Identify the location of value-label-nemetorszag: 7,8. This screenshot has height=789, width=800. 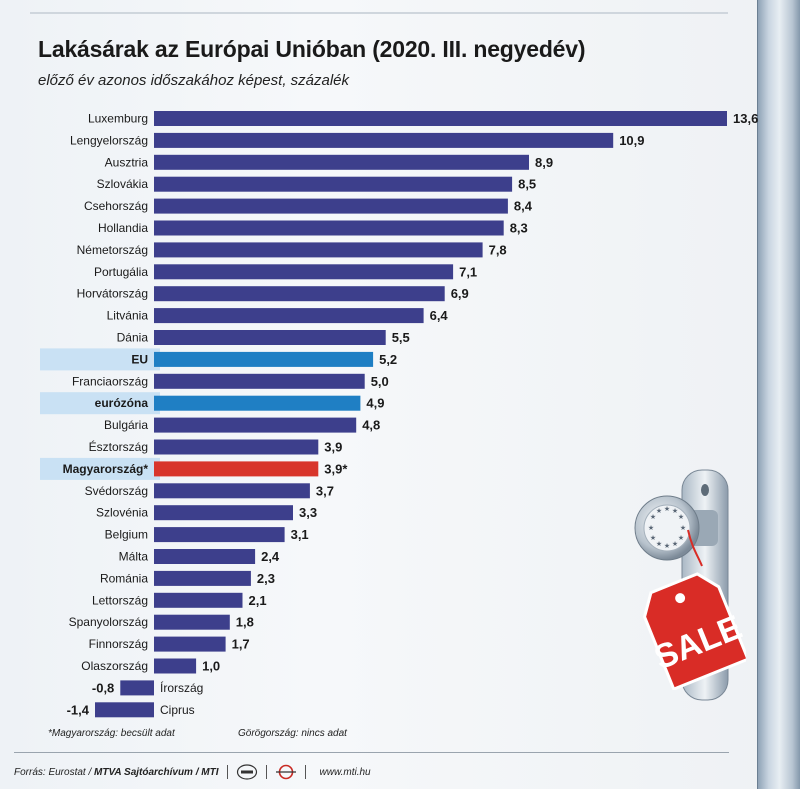
(498, 249).